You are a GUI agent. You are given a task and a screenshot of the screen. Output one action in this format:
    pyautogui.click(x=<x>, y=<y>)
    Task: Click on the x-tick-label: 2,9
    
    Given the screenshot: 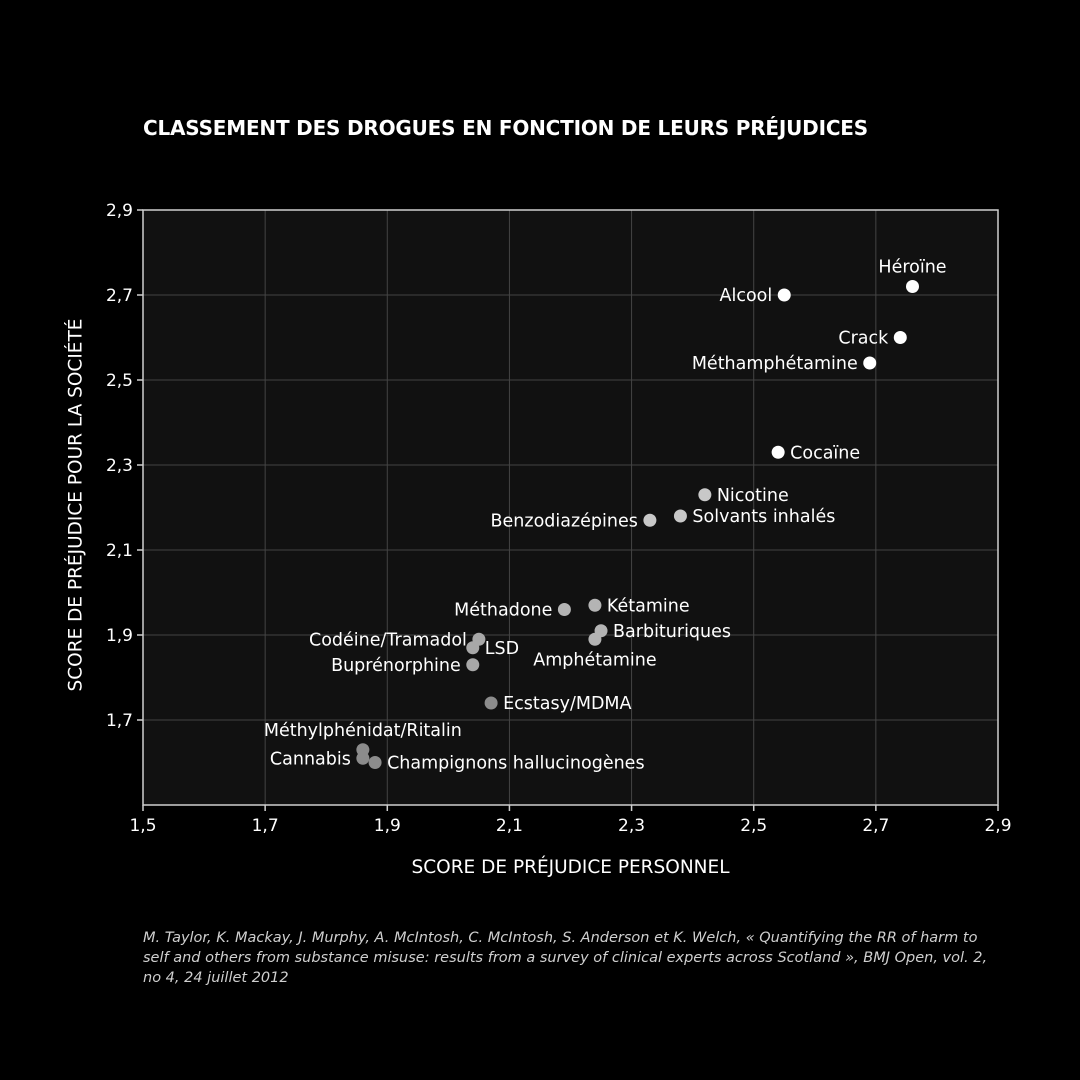 What is the action you would take?
    pyautogui.click(x=997, y=826)
    